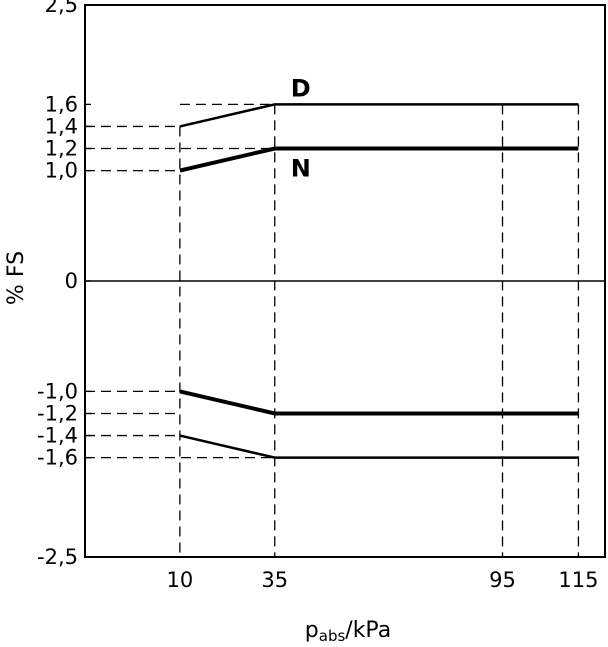 This screenshot has width=608, height=647. I want to click on y-tick-label: 0, so click(71, 281).